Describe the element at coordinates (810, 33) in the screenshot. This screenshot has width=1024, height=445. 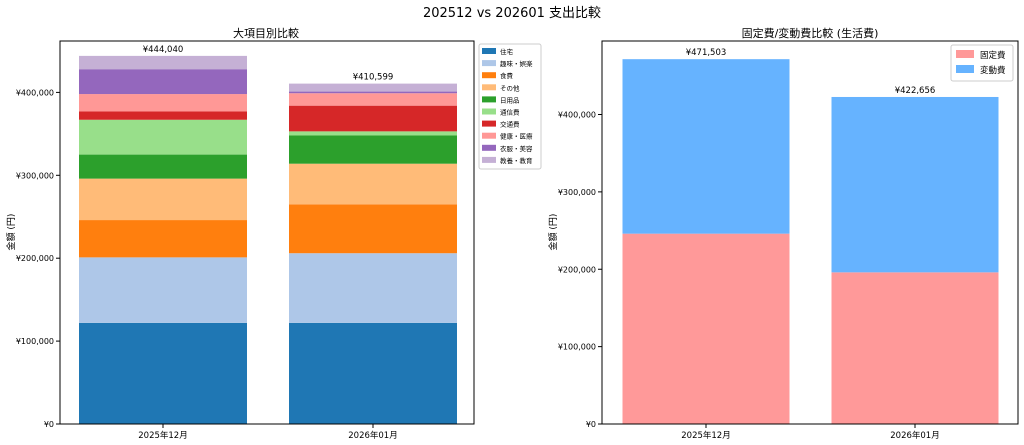
I see `chart-title: 固定費/変動費比較 (生活費)` at that location.